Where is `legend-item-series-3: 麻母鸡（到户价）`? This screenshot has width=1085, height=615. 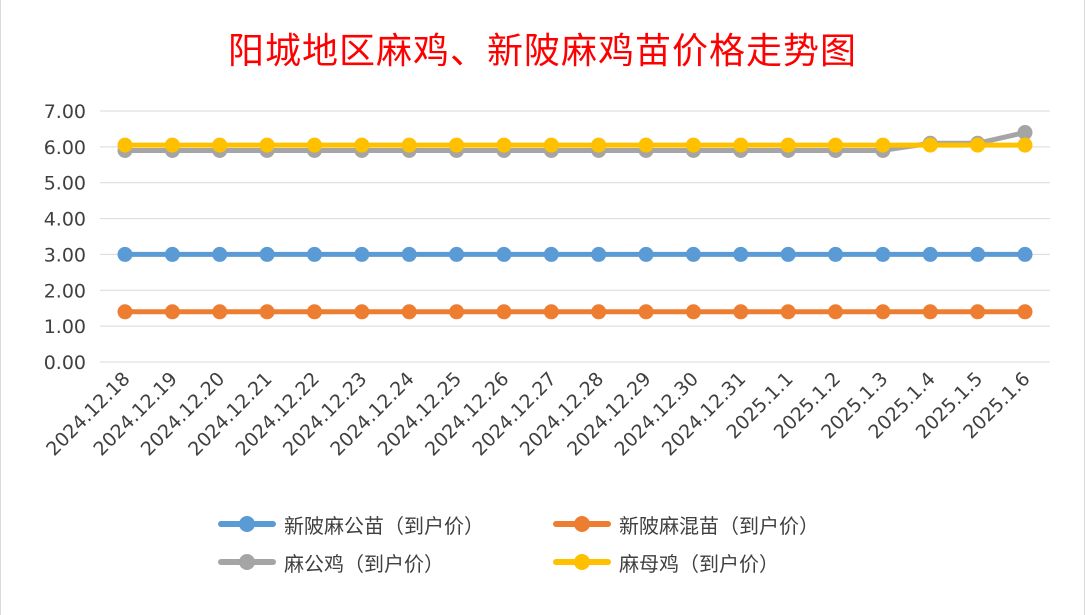
legend-item-series-3: 麻母鸡（到户价） is located at coordinates (720, 563).